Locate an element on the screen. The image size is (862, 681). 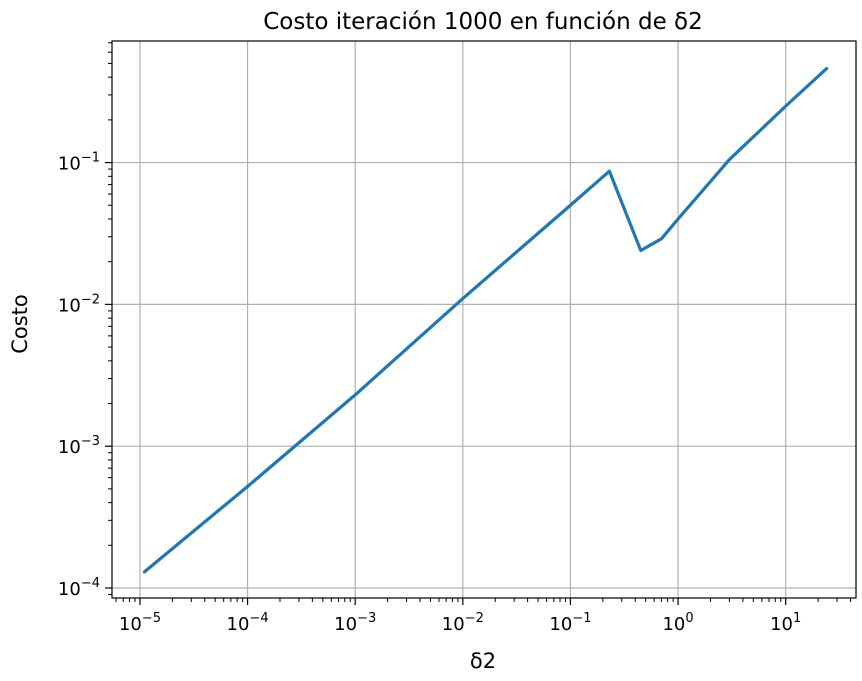
x-axis-label: δ2 is located at coordinates (483, 661).